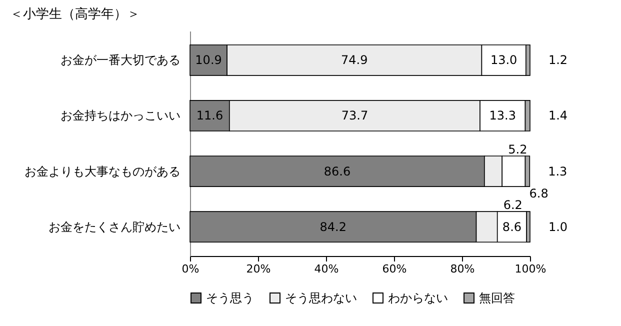 This screenshot has width=621, height=326. I want to click on x-tick-label: 0%, so click(191, 269).